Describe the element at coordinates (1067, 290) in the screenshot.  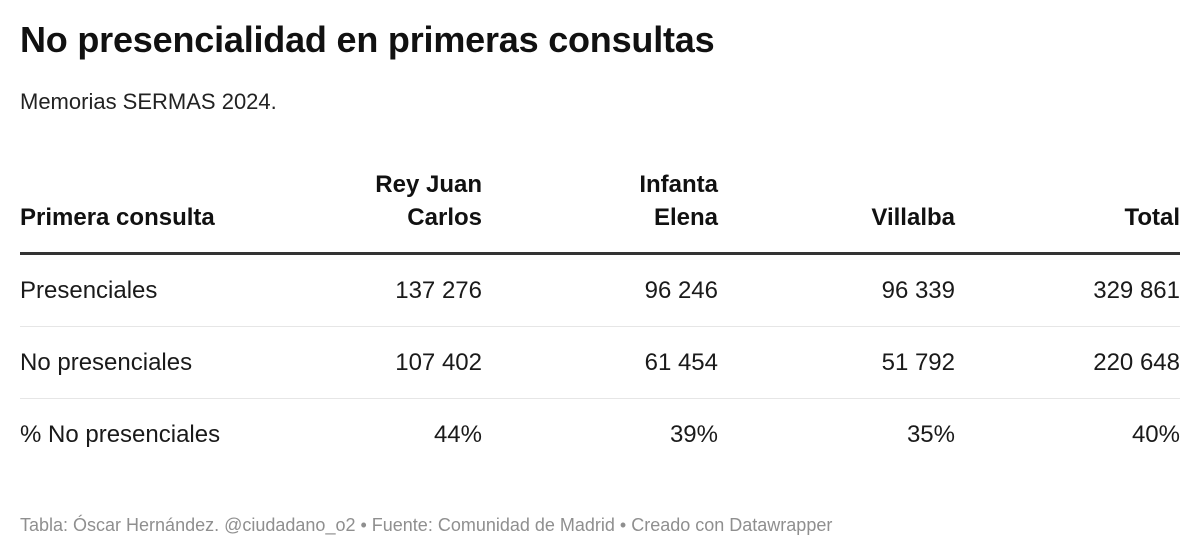
I see `table-cell: 329 861` at that location.